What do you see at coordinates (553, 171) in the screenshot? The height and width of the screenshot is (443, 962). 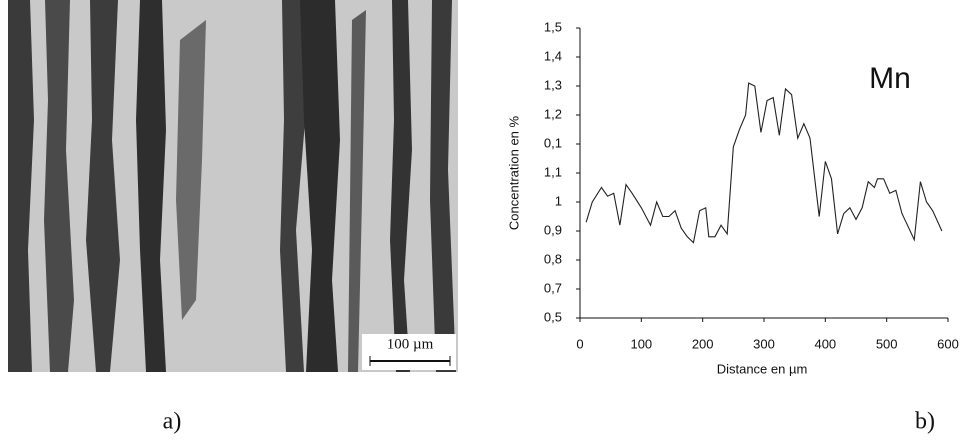 I see `y-tick-label: 1,1` at bounding box center [553, 171].